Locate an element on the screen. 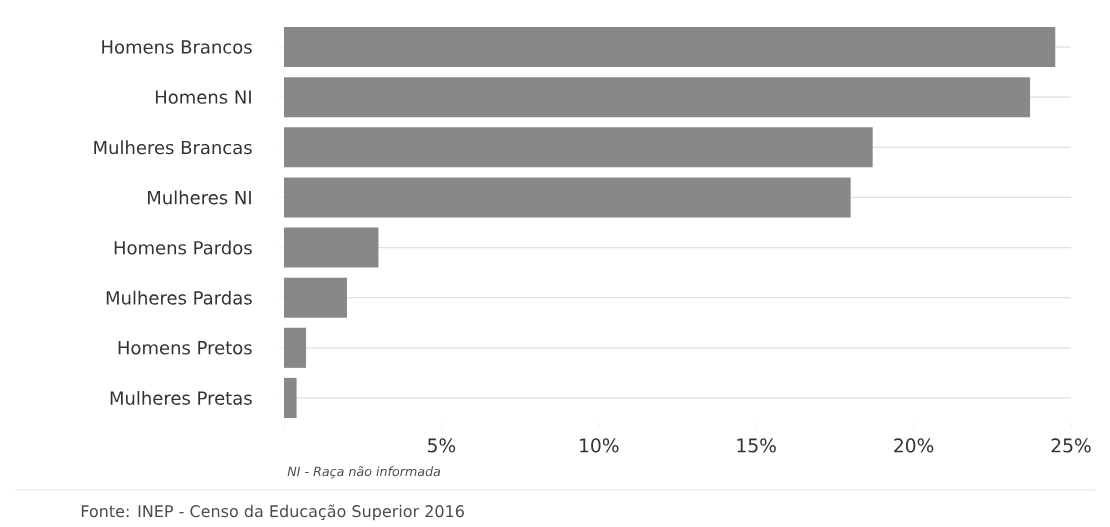  y-tick-label: Mulheres Pardas is located at coordinates (179, 297).